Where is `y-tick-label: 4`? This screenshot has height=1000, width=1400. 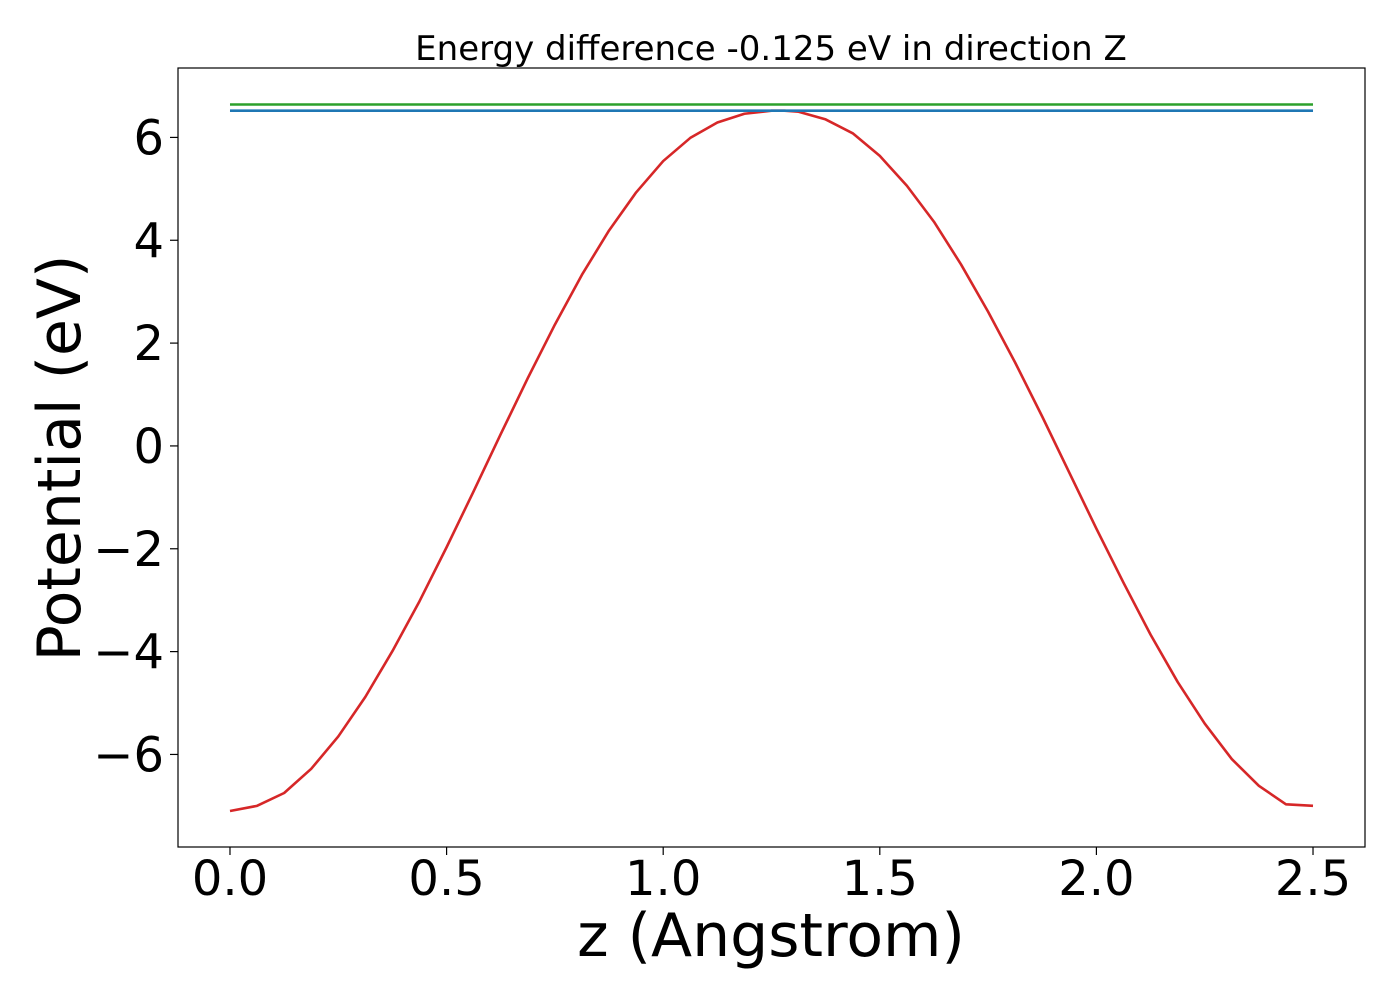 y-tick-label: 4 is located at coordinates (148, 241).